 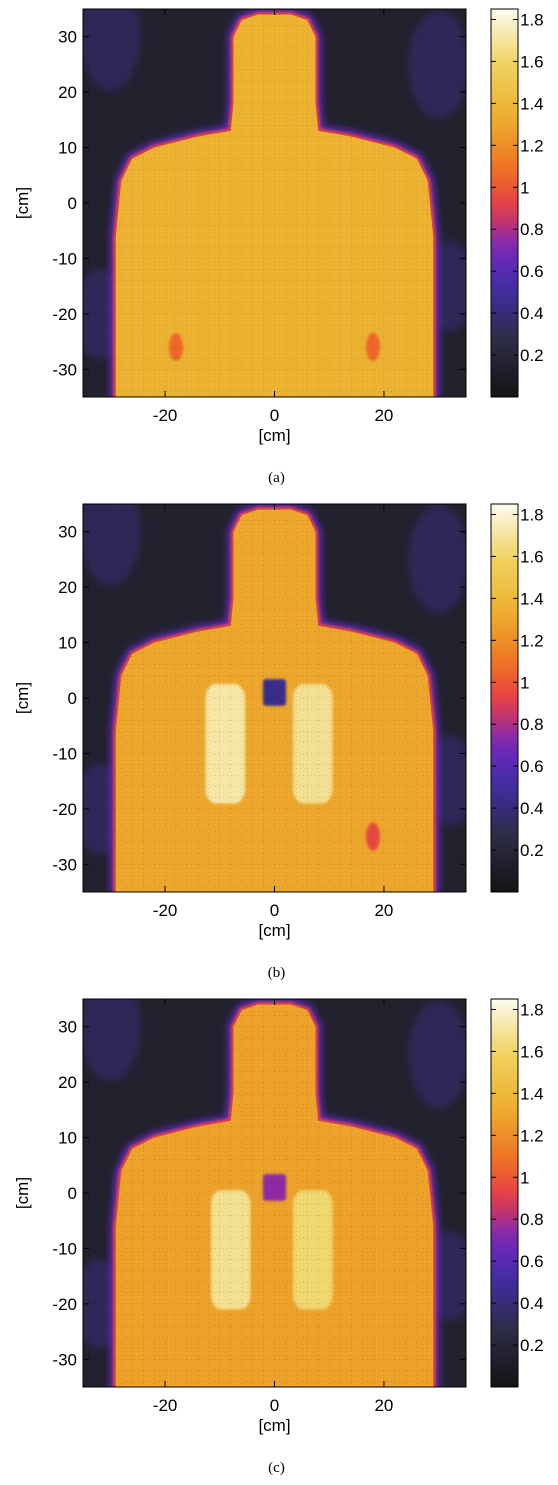 I want to click on body-region, so click(x=274, y=205).